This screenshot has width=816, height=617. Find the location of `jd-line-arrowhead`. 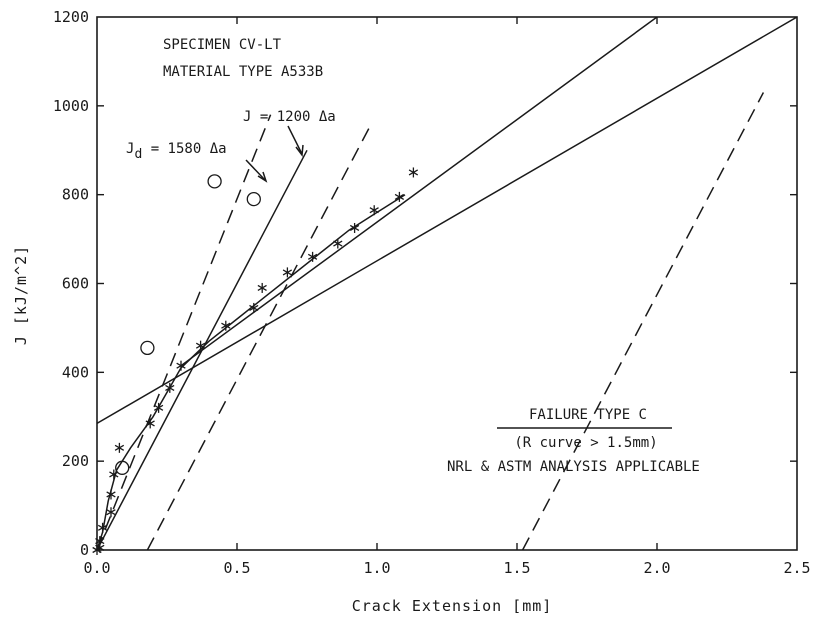

jd-line-arrowhead is located at coordinates (262, 177).